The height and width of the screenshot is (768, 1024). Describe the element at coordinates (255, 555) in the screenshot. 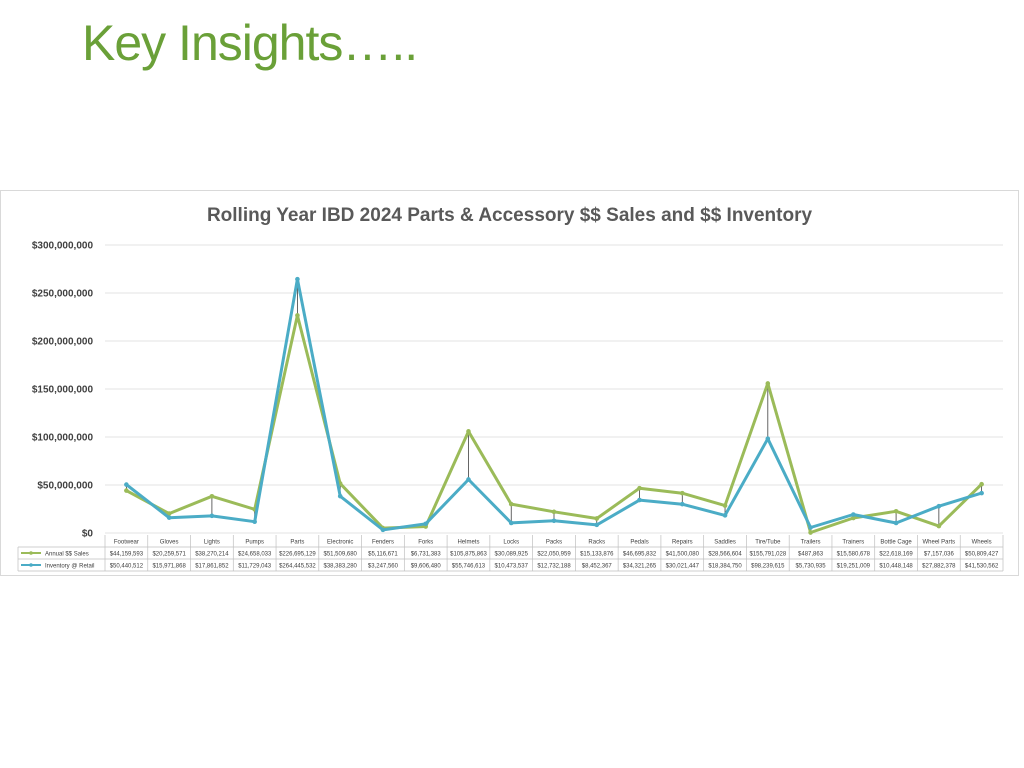

I see `data-label: $24,658,033` at that location.